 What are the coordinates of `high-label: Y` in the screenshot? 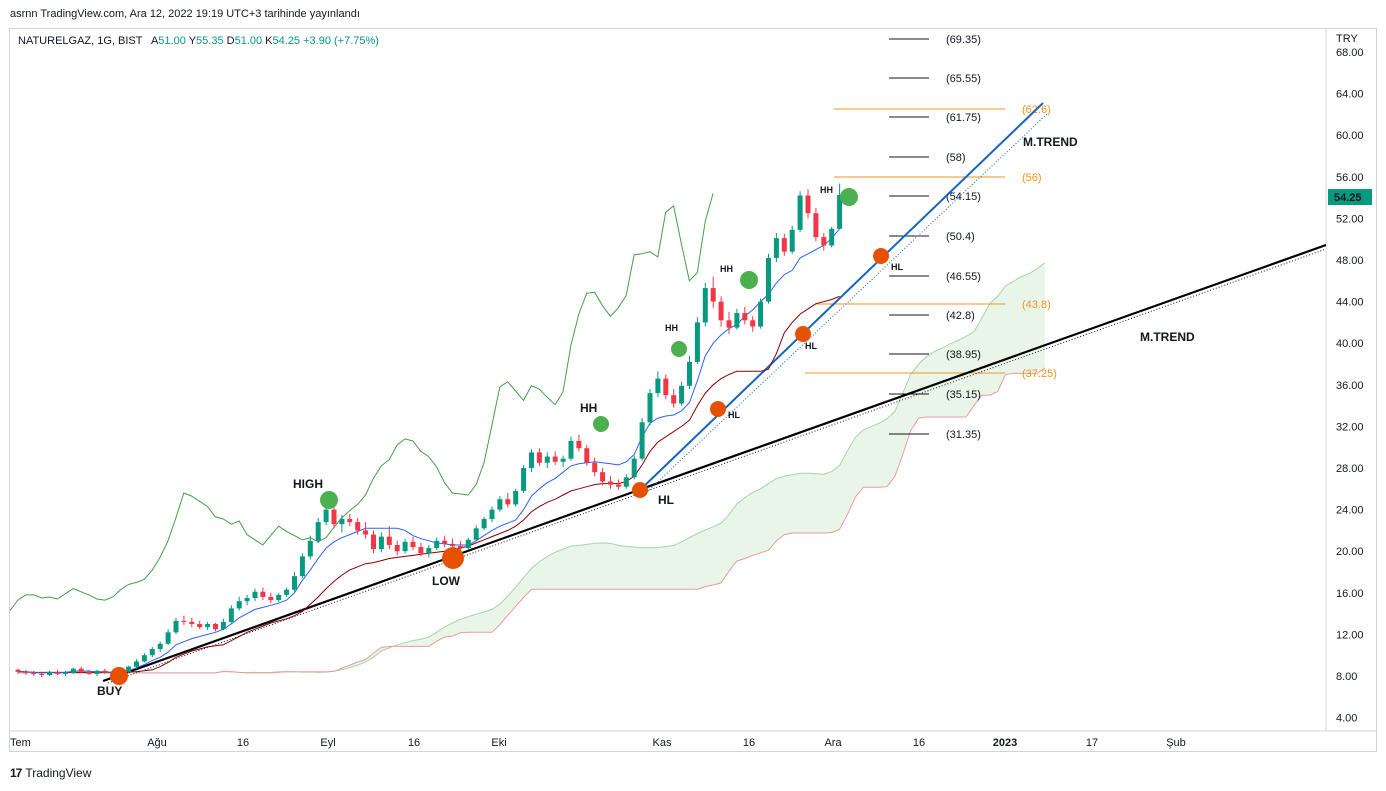 It's located at (192, 41).